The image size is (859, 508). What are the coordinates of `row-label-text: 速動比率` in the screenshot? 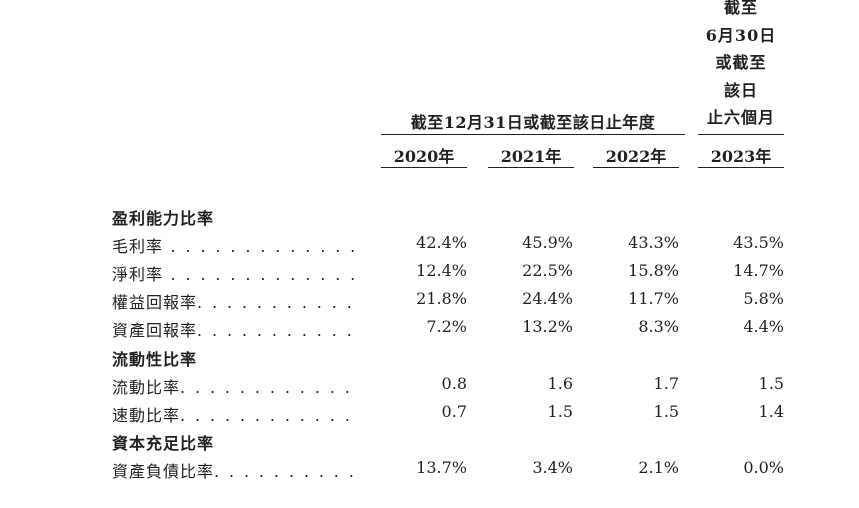 It's located at (146, 415).